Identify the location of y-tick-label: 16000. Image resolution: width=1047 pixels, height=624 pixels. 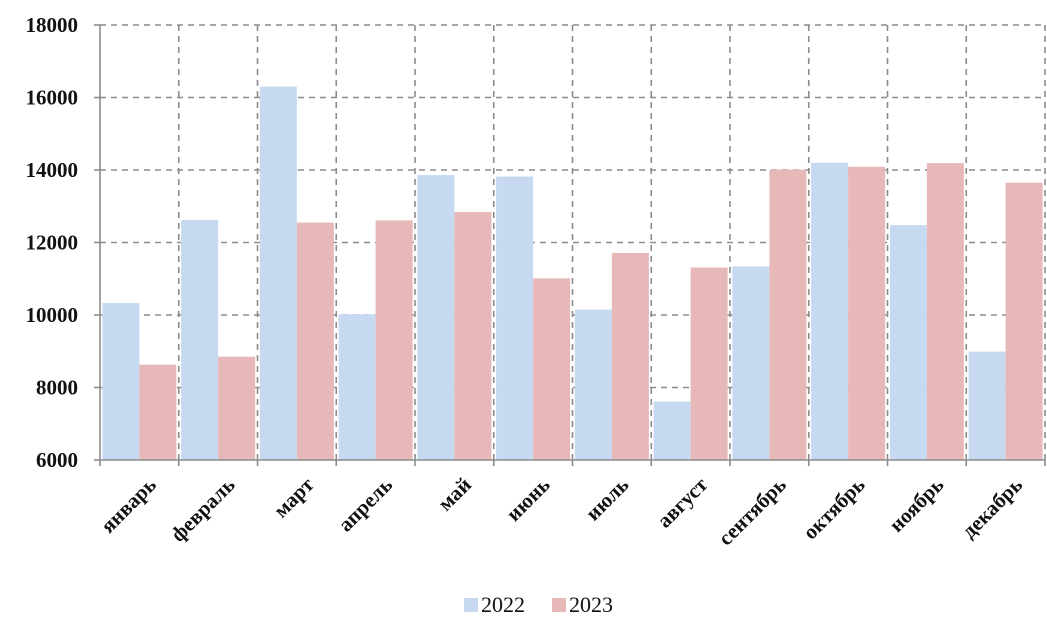
(52, 98).